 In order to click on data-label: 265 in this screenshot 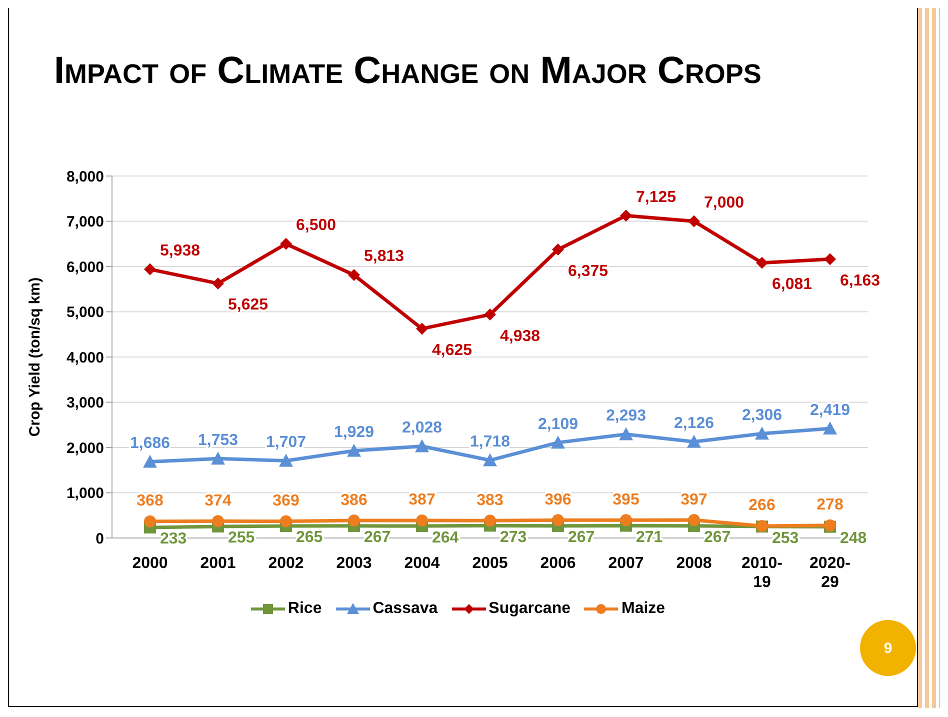, I will do `click(309, 537)`.